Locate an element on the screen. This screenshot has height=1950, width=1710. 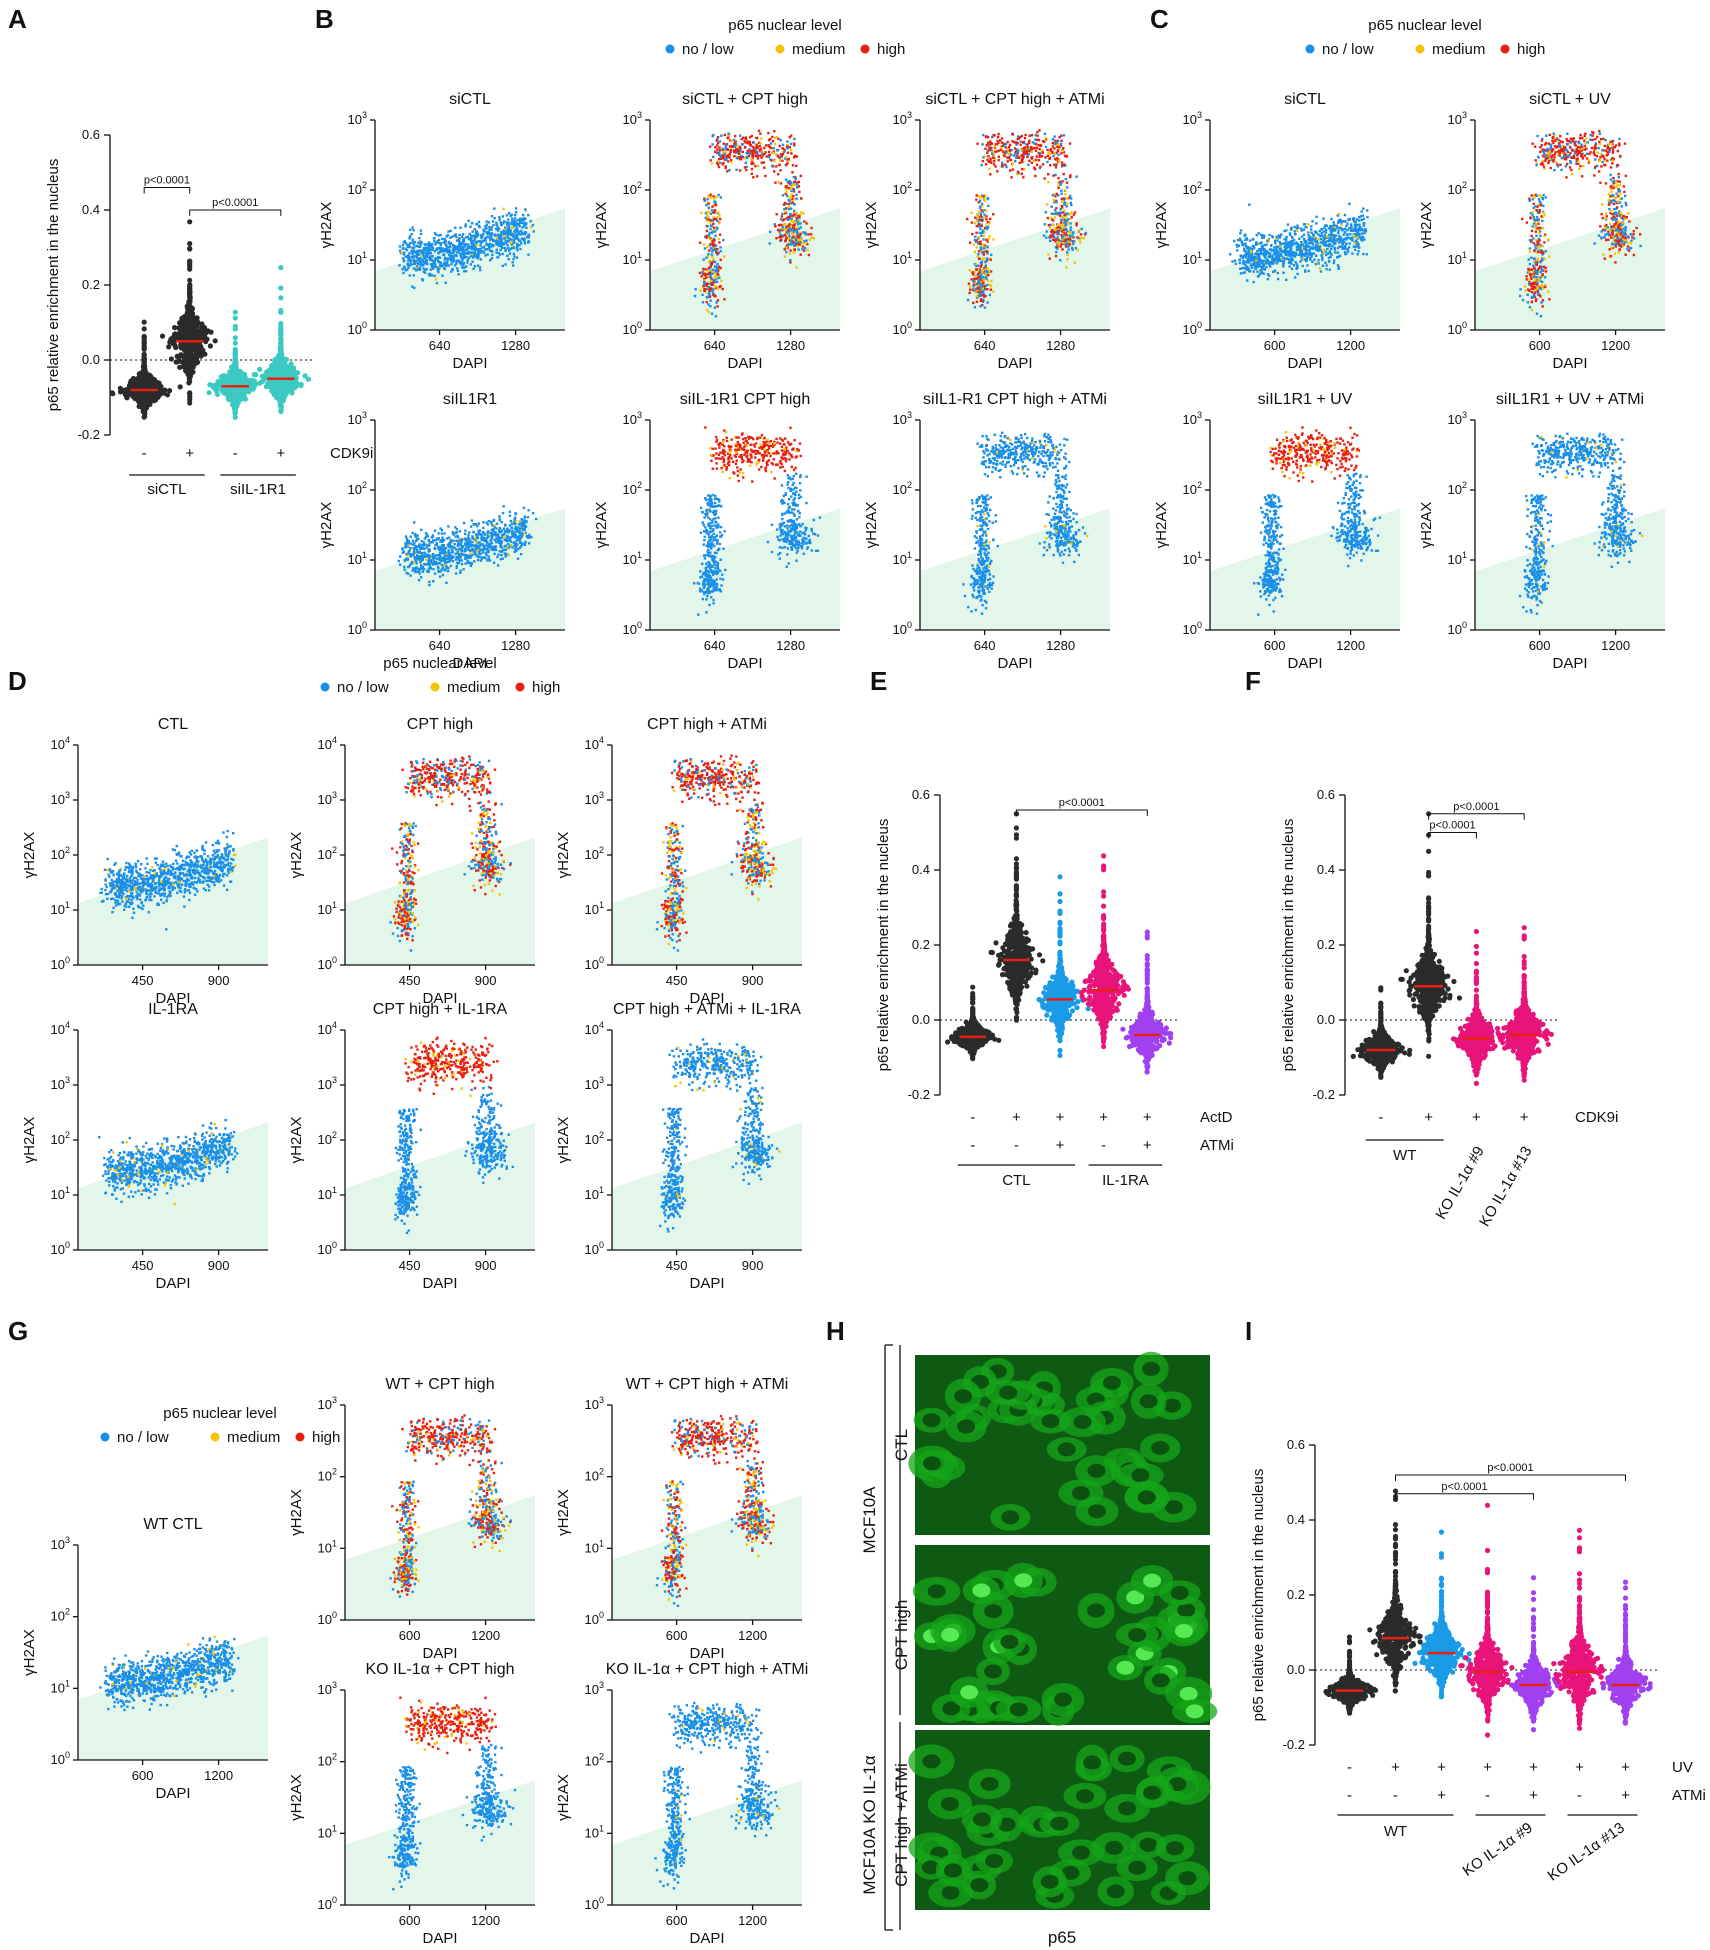
C1-ytick: 10³ is located at coordinates (1457, 118).